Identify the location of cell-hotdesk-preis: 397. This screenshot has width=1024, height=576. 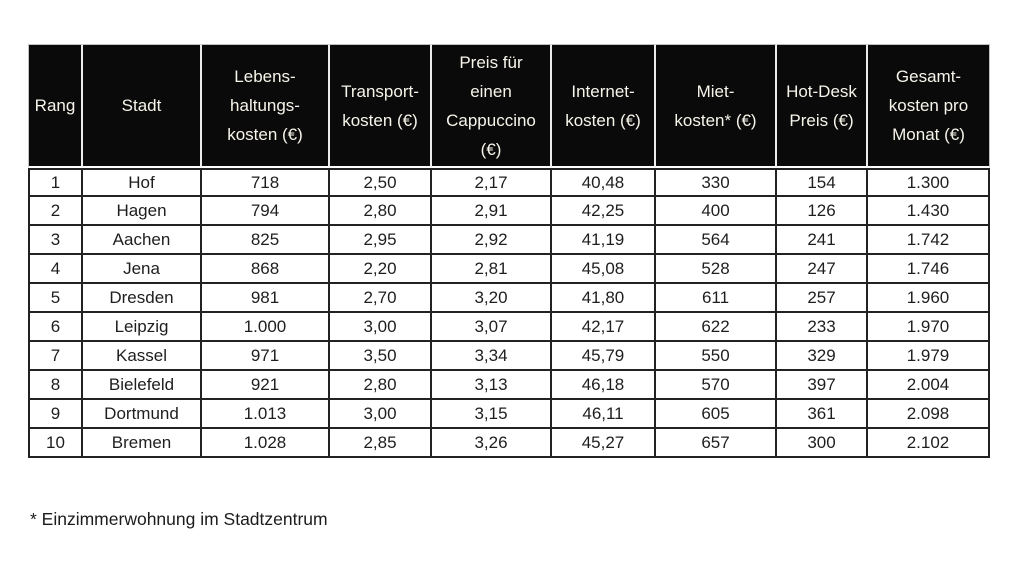
(822, 385).